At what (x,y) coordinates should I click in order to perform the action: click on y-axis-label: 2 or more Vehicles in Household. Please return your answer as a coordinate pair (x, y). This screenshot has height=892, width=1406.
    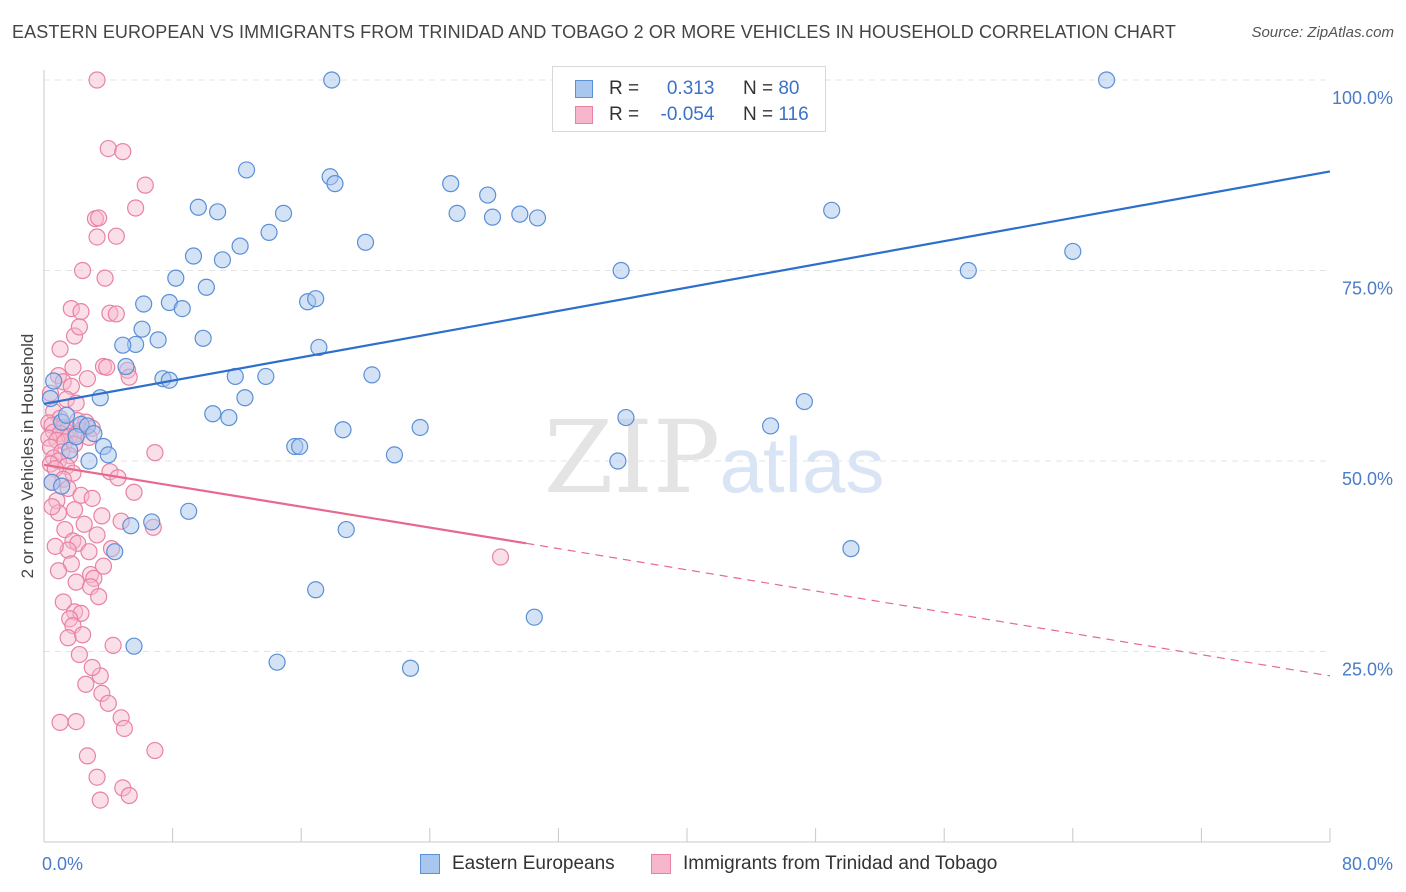
    Looking at the image, I should click on (27, 456).